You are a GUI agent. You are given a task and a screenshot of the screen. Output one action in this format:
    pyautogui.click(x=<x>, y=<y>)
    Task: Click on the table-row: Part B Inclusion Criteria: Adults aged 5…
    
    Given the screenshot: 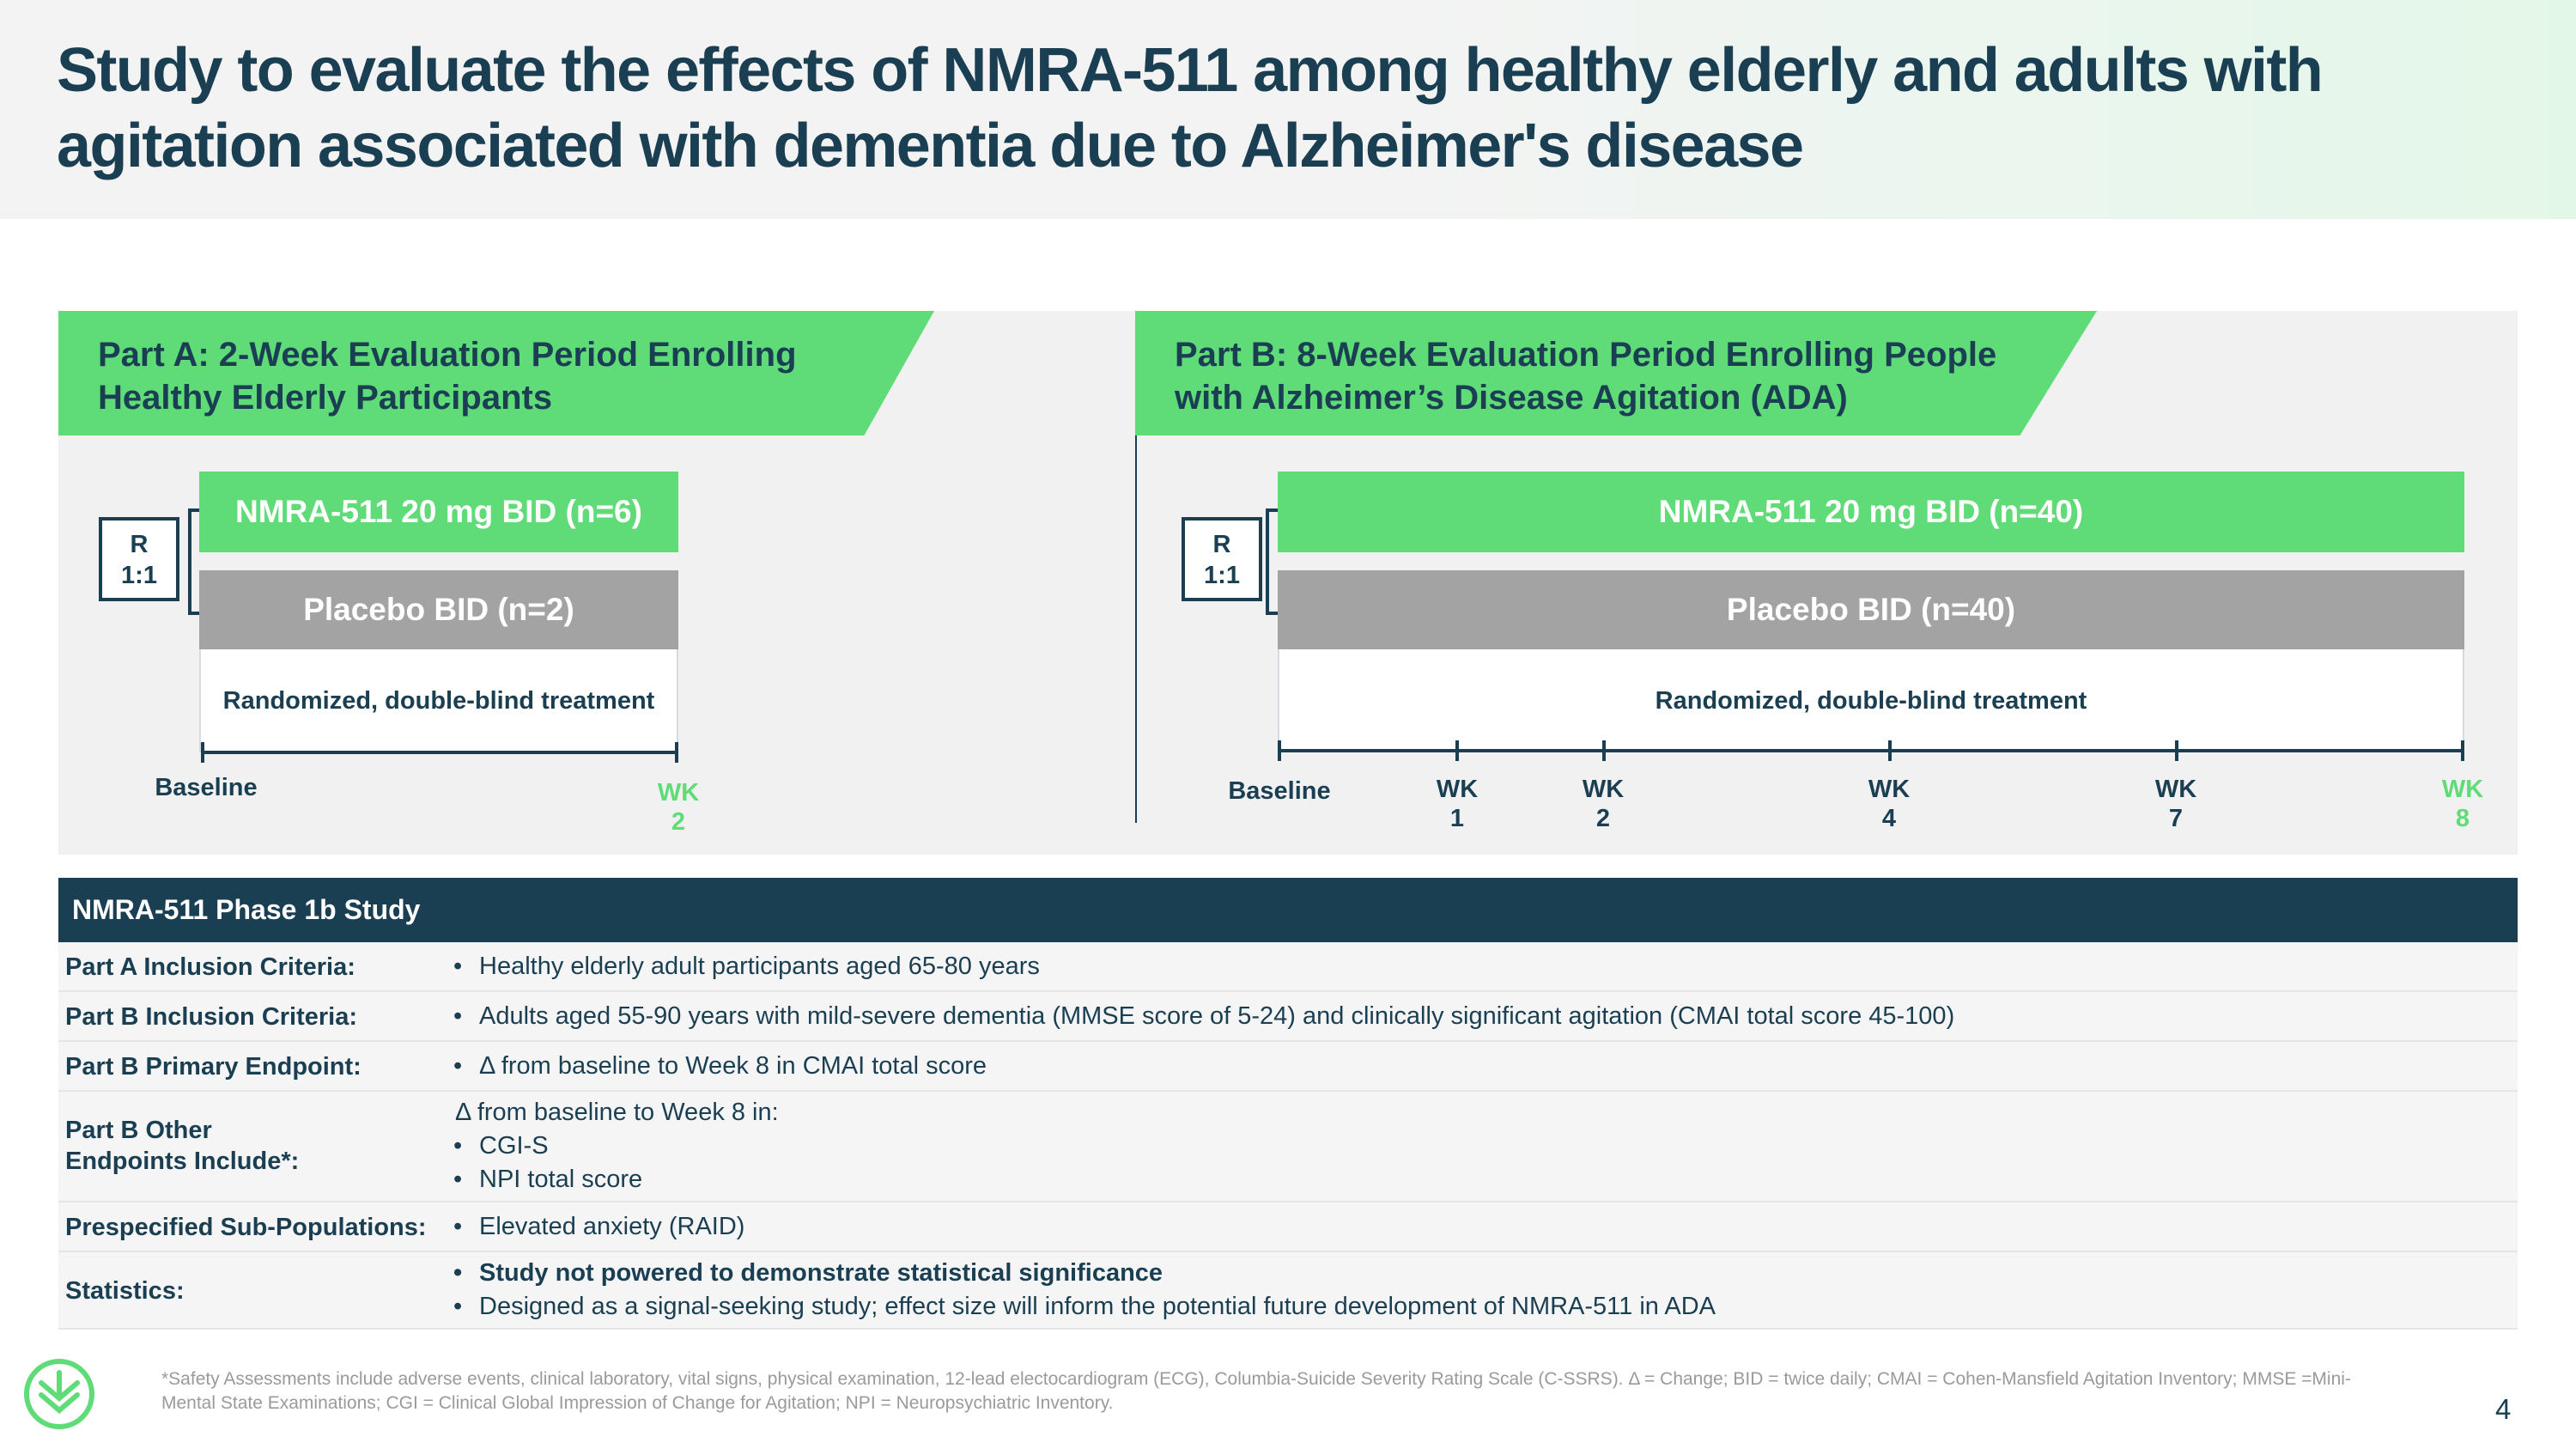 What is the action you would take?
    pyautogui.click(x=1288, y=1017)
    